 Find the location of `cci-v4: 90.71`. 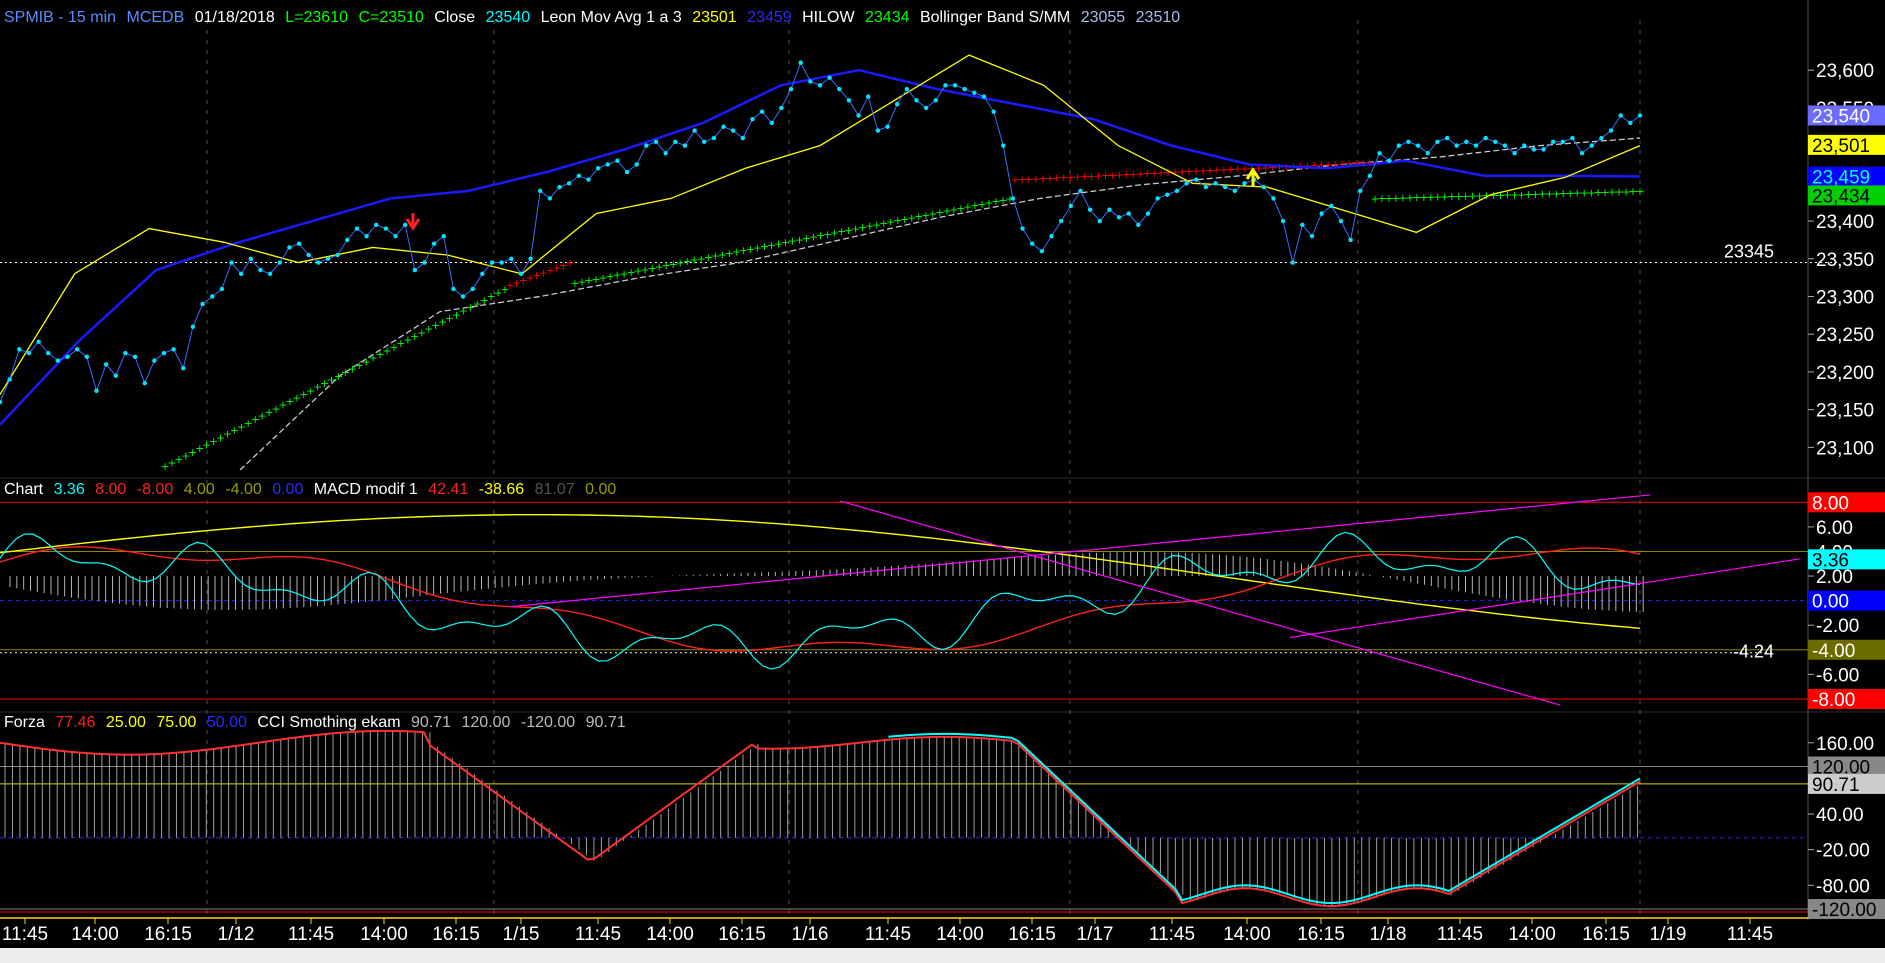

cci-v4: 90.71 is located at coordinates (605, 722).